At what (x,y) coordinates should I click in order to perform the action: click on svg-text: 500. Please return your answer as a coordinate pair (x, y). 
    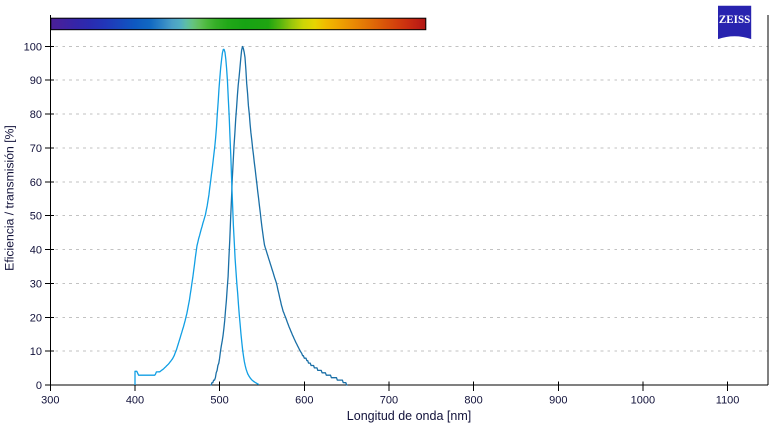
    Looking at the image, I should click on (219, 401).